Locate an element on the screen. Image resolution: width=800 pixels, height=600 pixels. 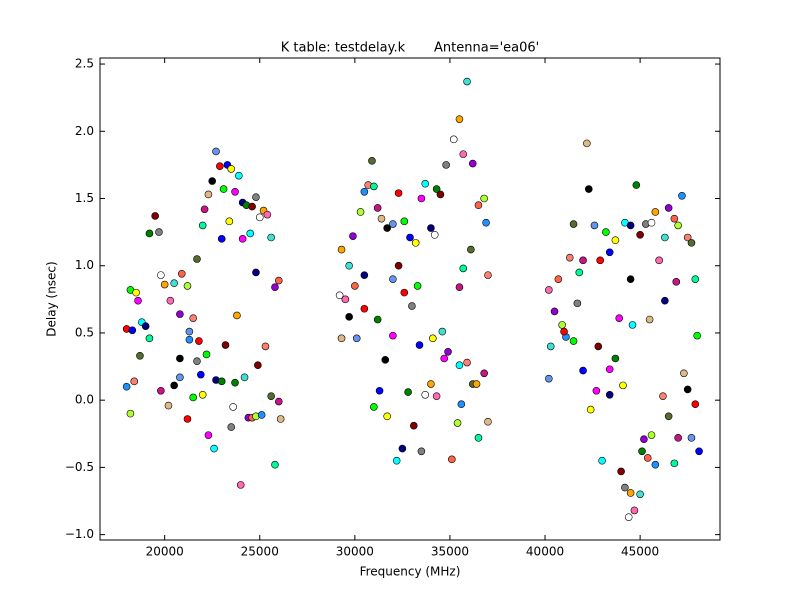
y-tick-label: −1.0 is located at coordinates (79, 534).